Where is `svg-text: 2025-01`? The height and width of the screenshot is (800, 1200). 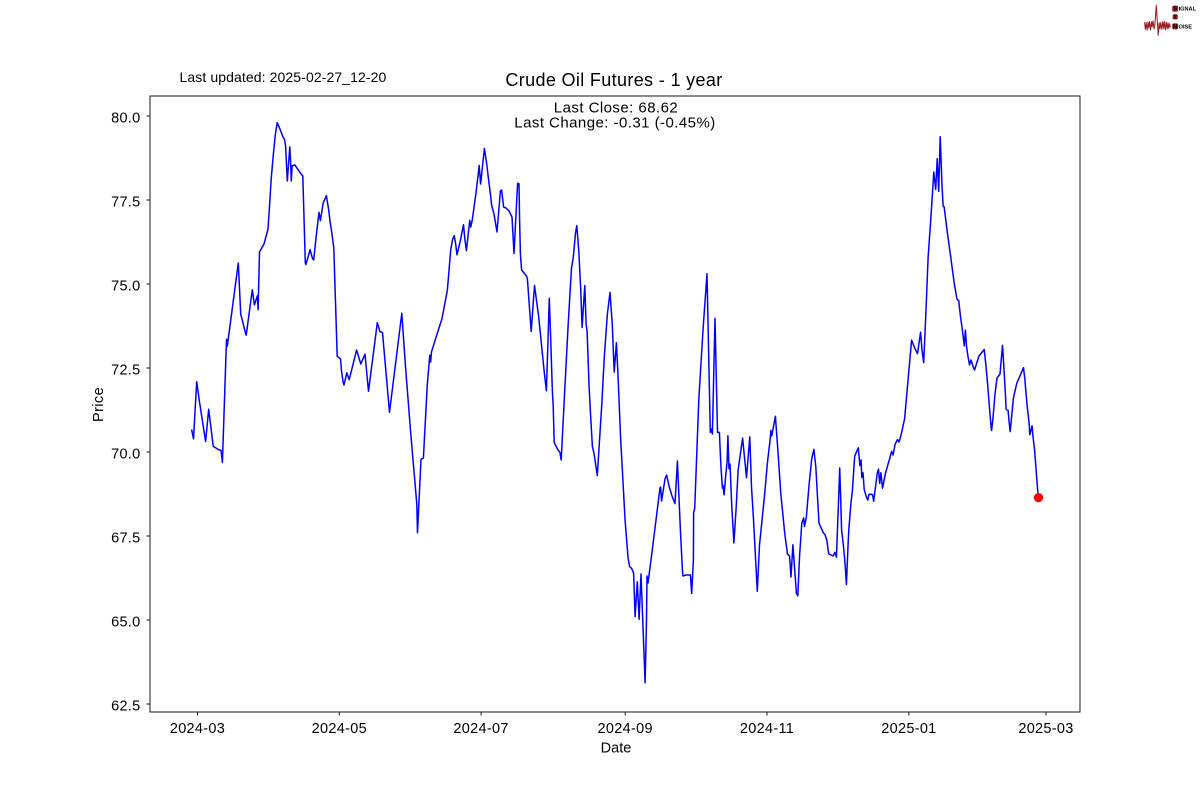 svg-text: 2025-01 is located at coordinates (908, 729).